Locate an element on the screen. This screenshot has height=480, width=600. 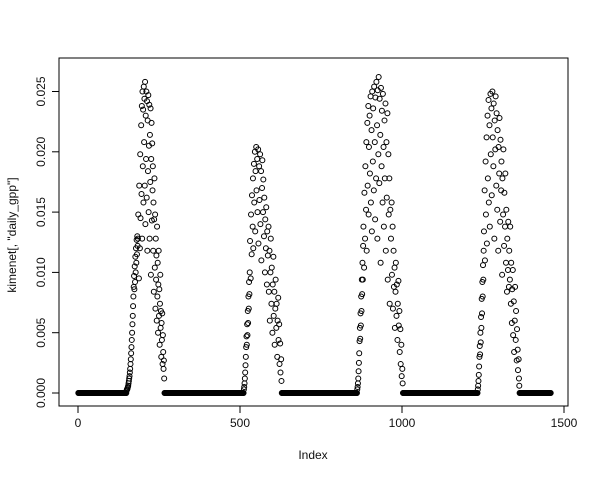
x-tick-label: 1500 is located at coordinates (564, 423).